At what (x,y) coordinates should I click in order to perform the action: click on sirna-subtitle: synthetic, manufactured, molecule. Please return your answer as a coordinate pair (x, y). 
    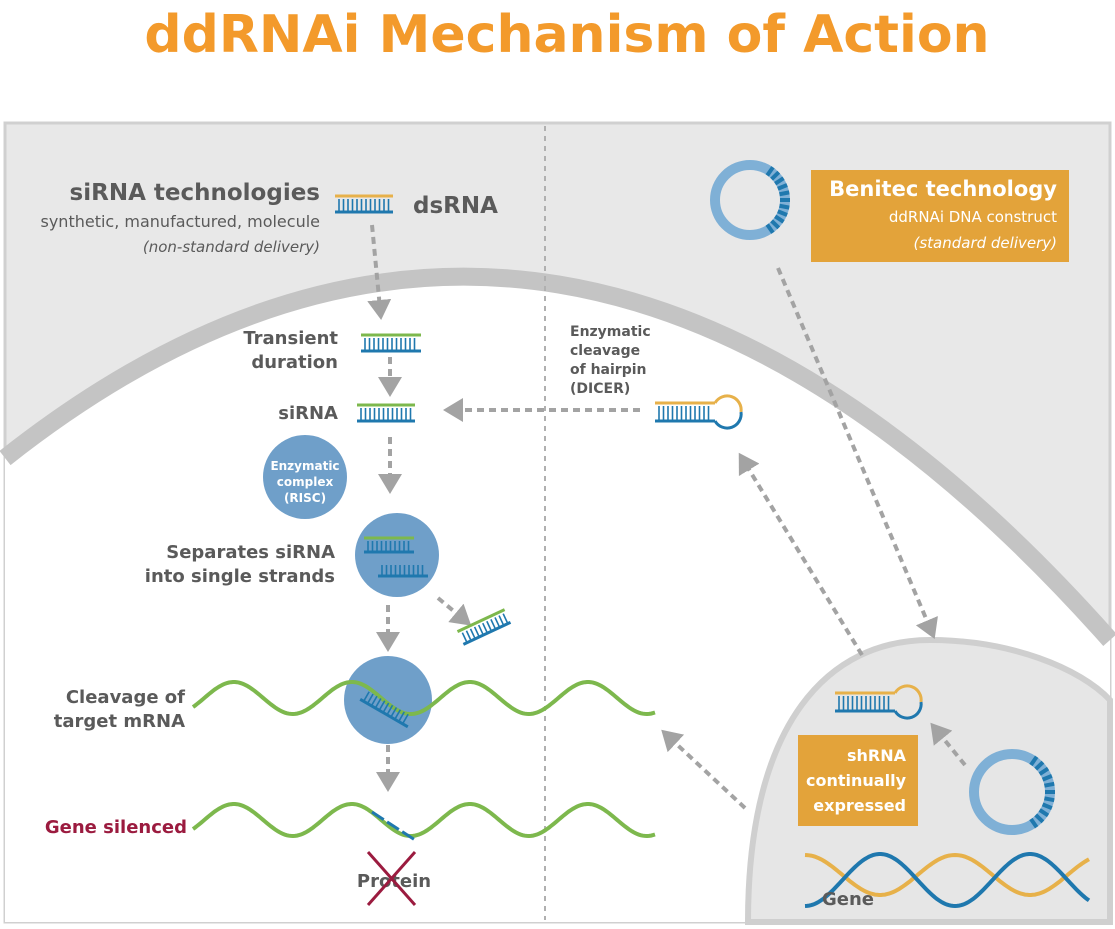
    Looking at the image, I should click on (181, 221).